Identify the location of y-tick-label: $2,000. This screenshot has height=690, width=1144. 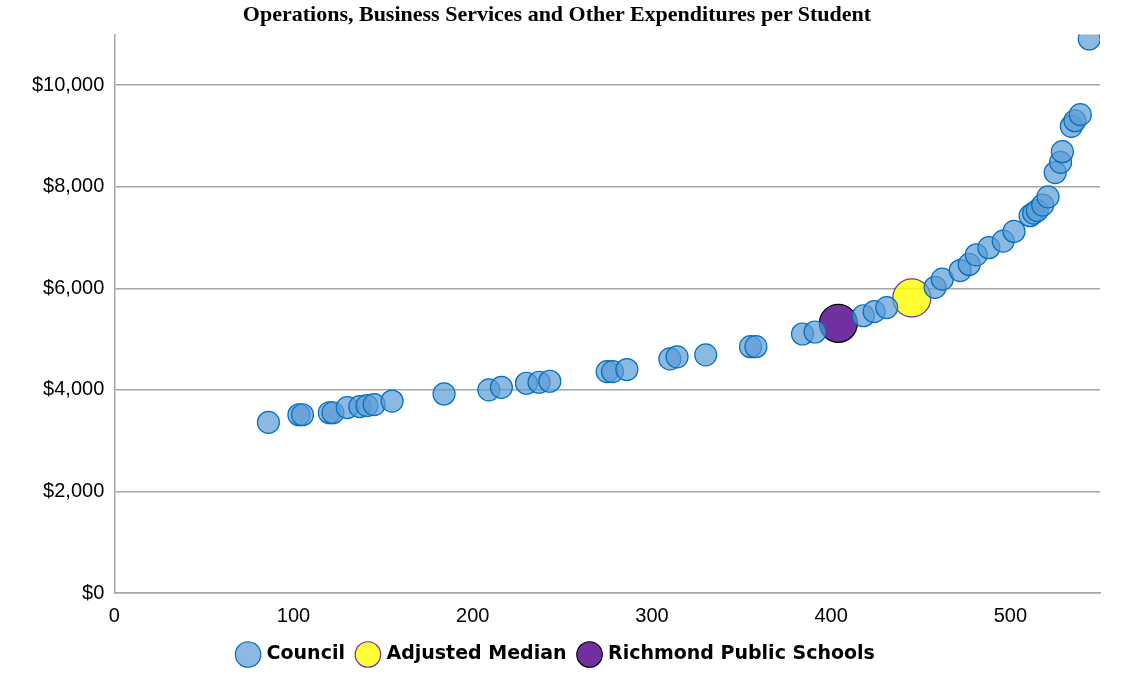
(74, 489).